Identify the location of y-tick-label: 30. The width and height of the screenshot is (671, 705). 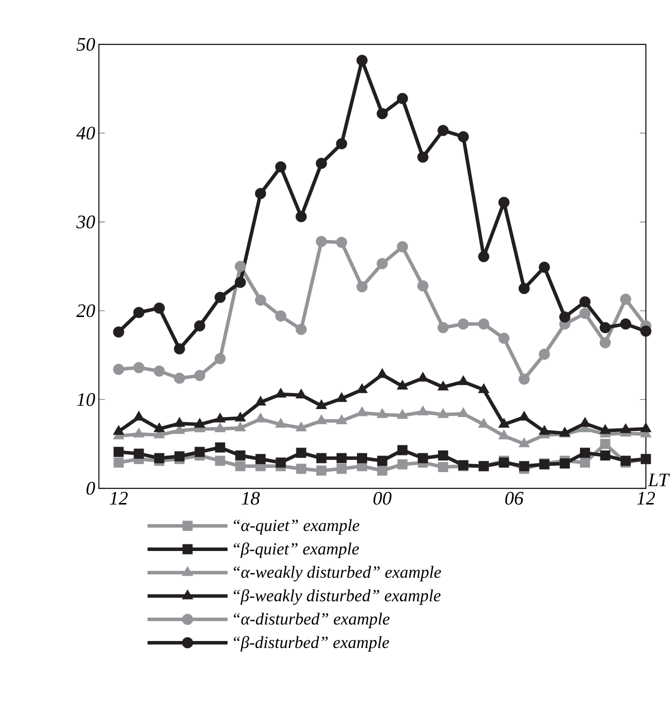
(86, 222).